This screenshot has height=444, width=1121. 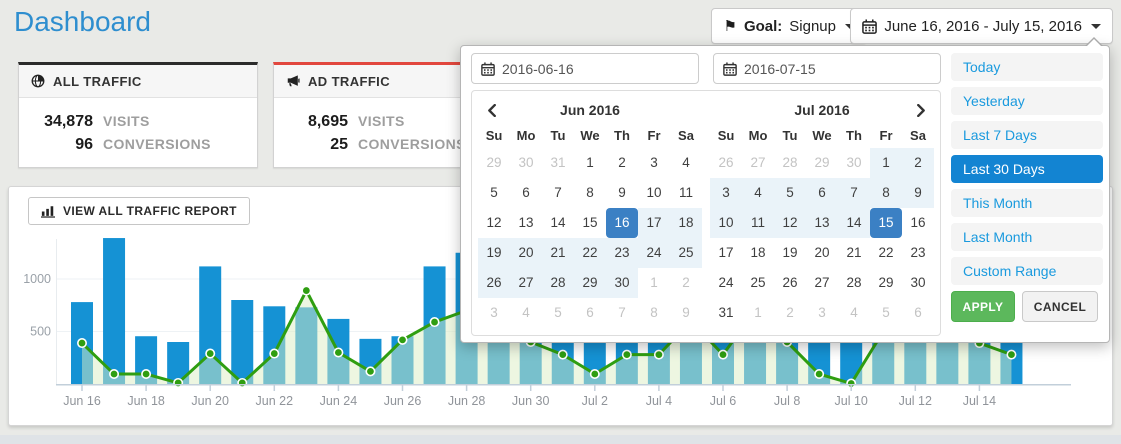 I want to click on end-date-input: 2016-07-15, so click(x=827, y=68).